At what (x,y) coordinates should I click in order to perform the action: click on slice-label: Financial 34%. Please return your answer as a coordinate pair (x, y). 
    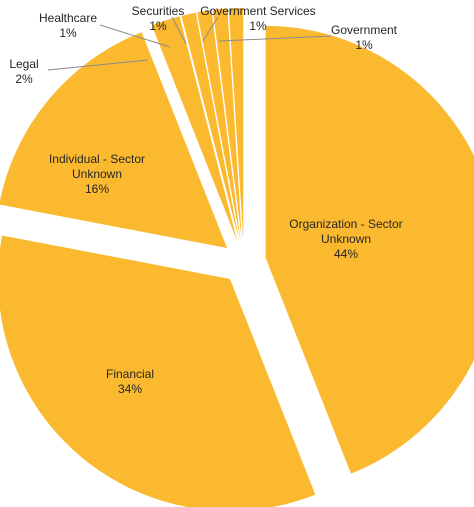
    Looking at the image, I should click on (130, 381).